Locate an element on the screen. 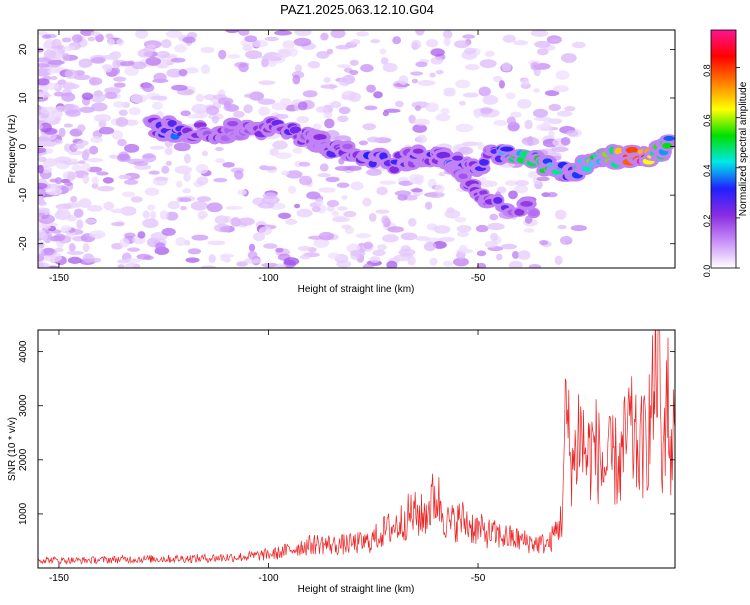  spectrogram-y-tick-label: 10 is located at coordinates (23, 98).